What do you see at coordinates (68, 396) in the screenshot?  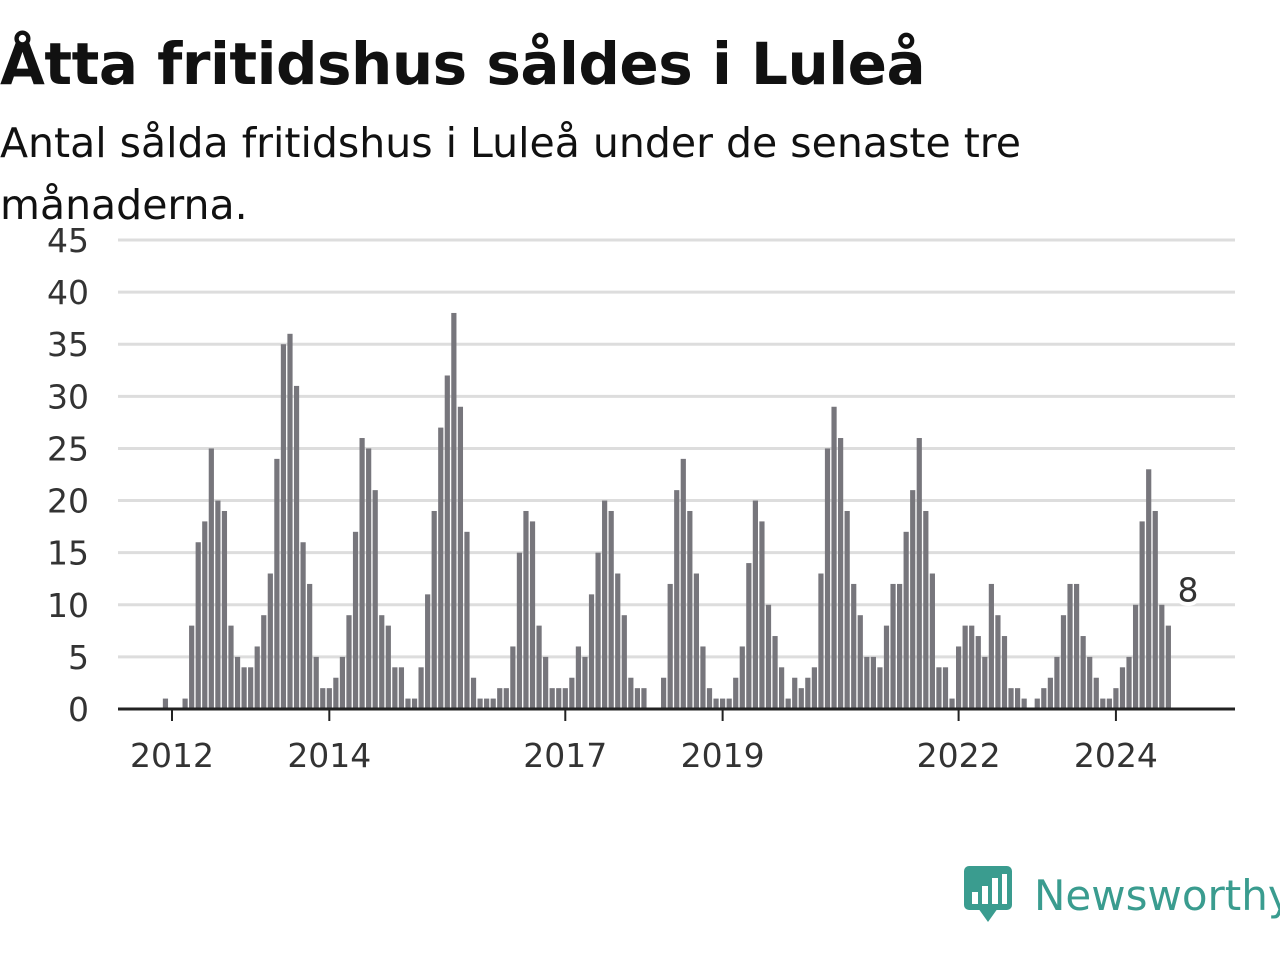 I see `y-tick-label: 30` at bounding box center [68, 396].